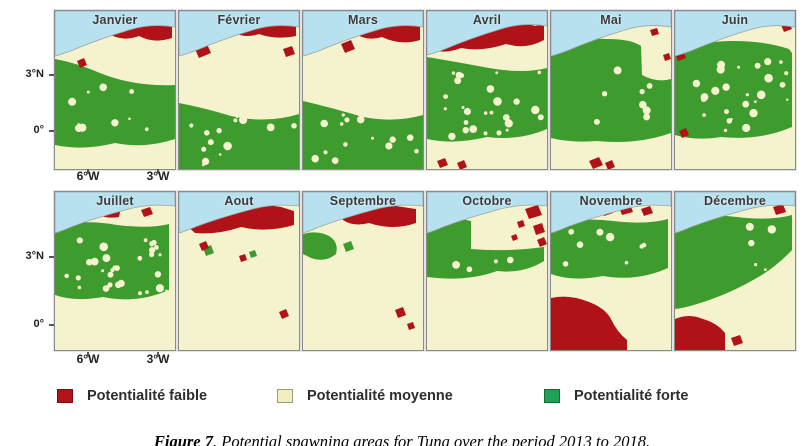 This screenshot has width=804, height=446. I want to click on month-label: Décembre, so click(735, 201).